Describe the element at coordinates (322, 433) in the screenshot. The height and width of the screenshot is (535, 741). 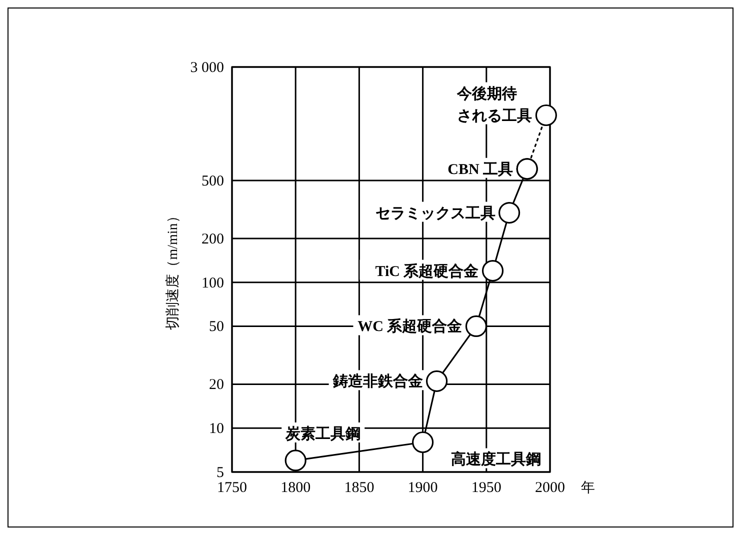
I see `annotation: 炭素工具鋼` at that location.